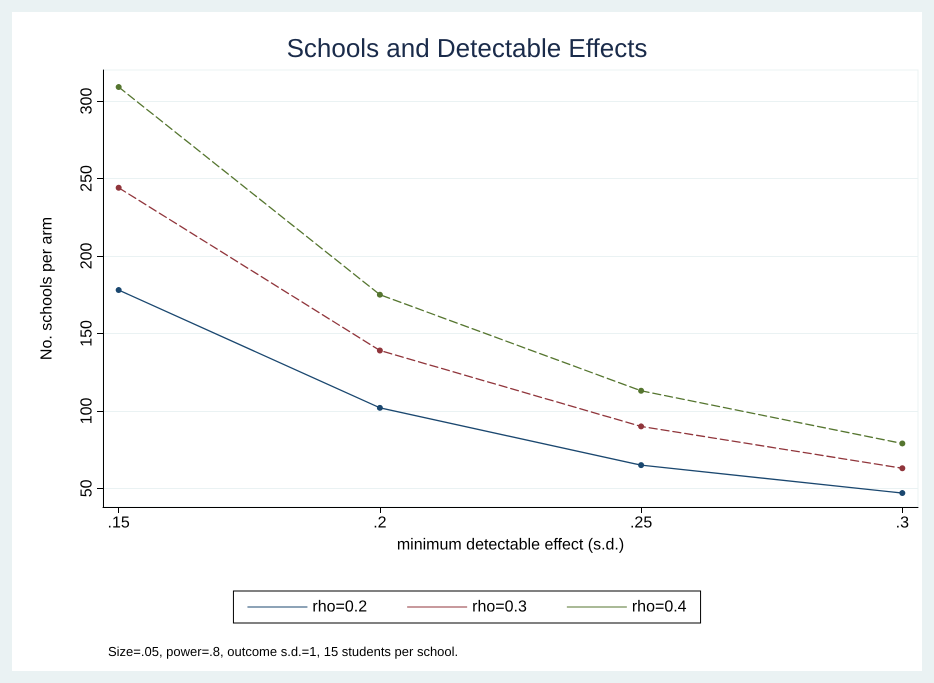 The width and height of the screenshot is (934, 683). What do you see at coordinates (659, 607) in the screenshot?
I see `legend-label: rho=0.4` at bounding box center [659, 607].